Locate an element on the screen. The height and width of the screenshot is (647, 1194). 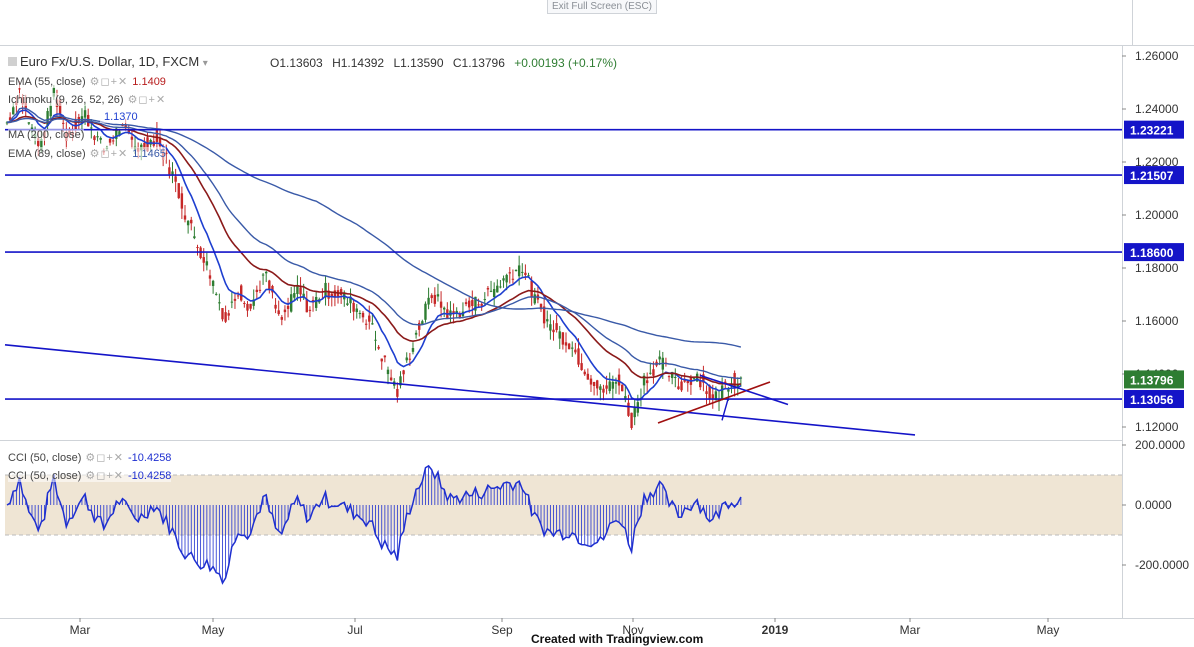
indicator-cci-b: CCI (50, close) ⚙◻+✕ -10.4258 is located at coordinates (90, 475).